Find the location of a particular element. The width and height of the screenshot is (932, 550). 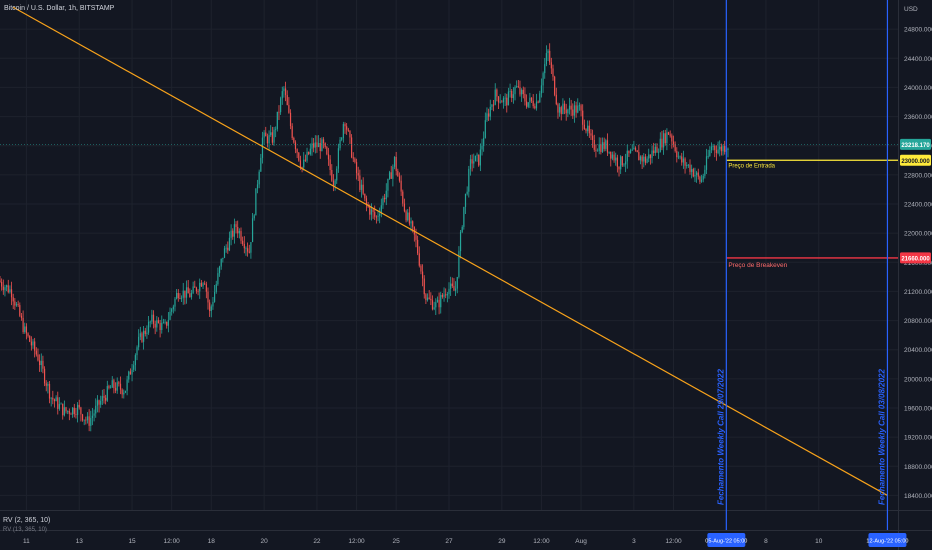

x-tick-label: 3 is located at coordinates (634, 541).